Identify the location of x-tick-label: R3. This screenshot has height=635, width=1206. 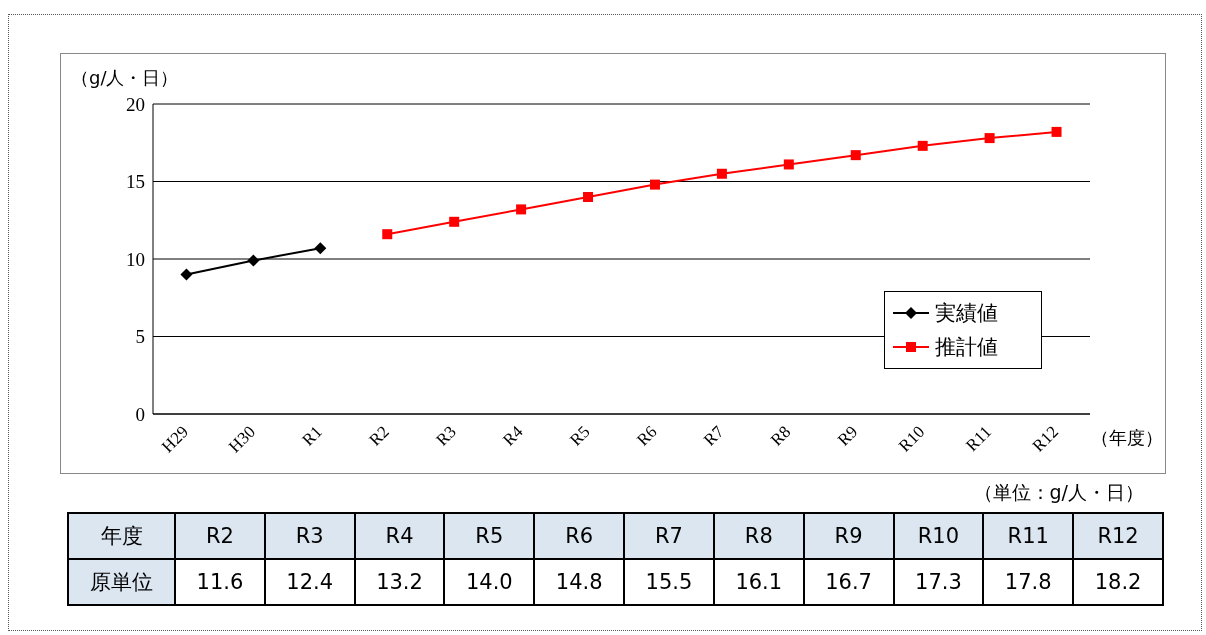
(446, 436).